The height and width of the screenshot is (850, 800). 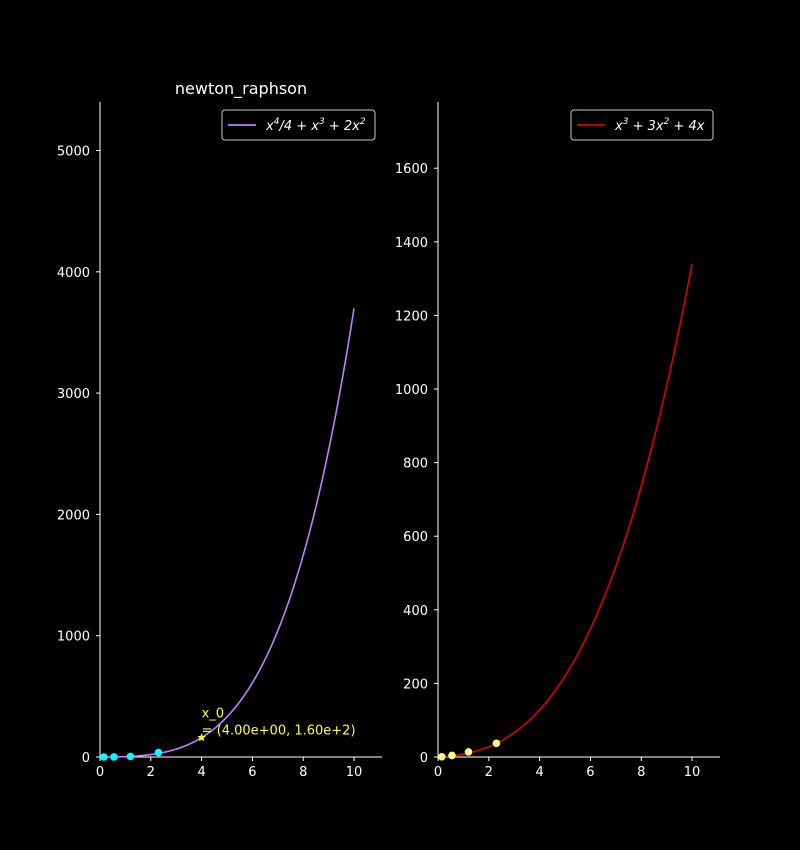 I want to click on chart-title: newton_raphson, so click(x=241, y=89).